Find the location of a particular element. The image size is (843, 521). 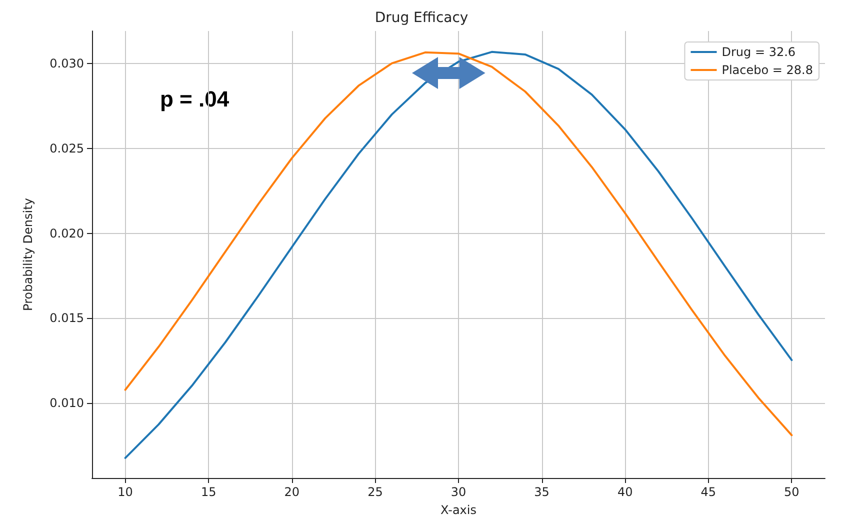

x-tick-label: 40 is located at coordinates (625, 492).